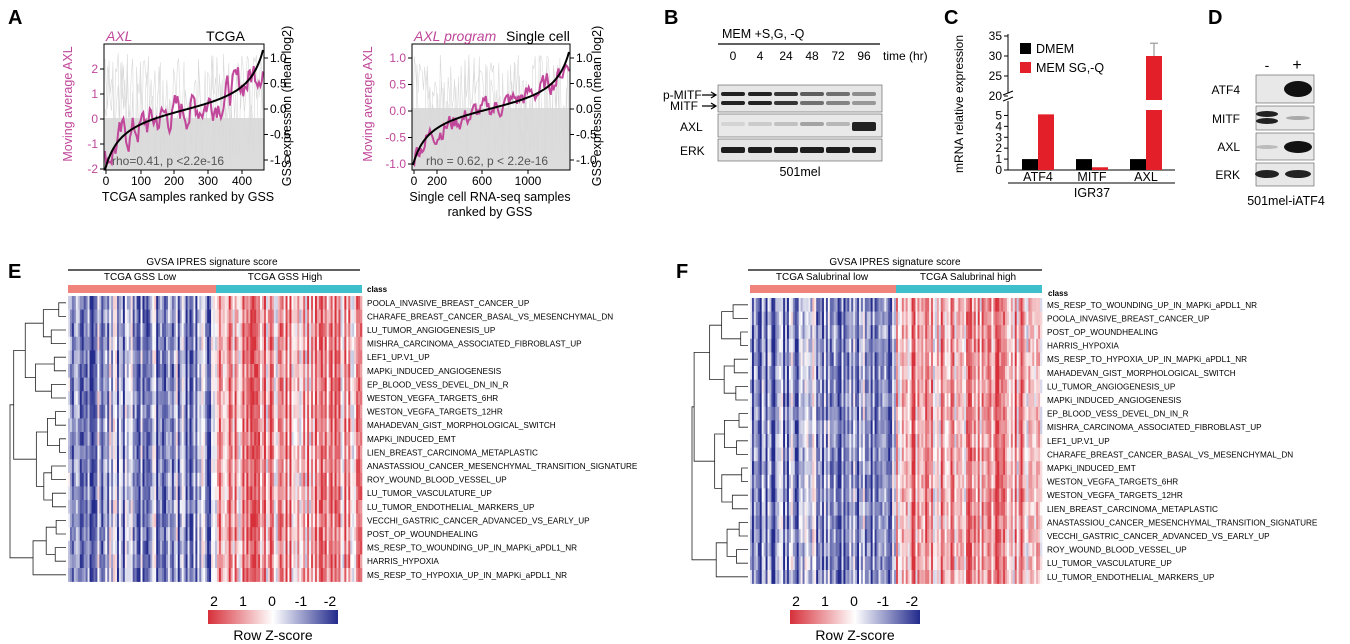 The image size is (1350, 644). What do you see at coordinates (1267, 65) in the screenshot?
I see `column-label-minus: -` at bounding box center [1267, 65].